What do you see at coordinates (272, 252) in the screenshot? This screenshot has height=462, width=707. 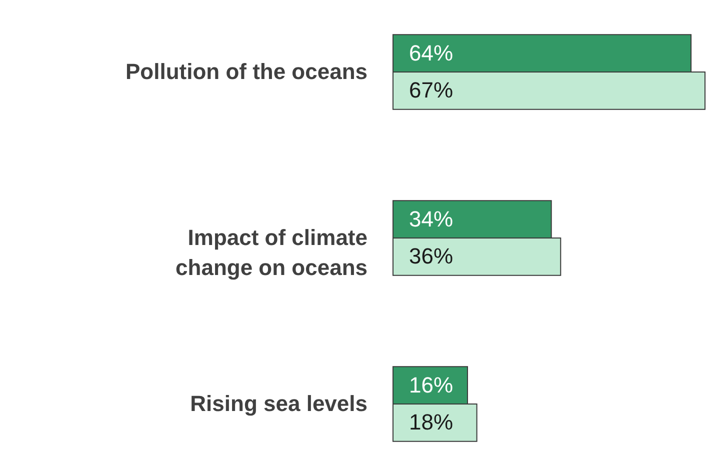 I see `y-tick-label: Impact of climate change on oceans` at bounding box center [272, 252].